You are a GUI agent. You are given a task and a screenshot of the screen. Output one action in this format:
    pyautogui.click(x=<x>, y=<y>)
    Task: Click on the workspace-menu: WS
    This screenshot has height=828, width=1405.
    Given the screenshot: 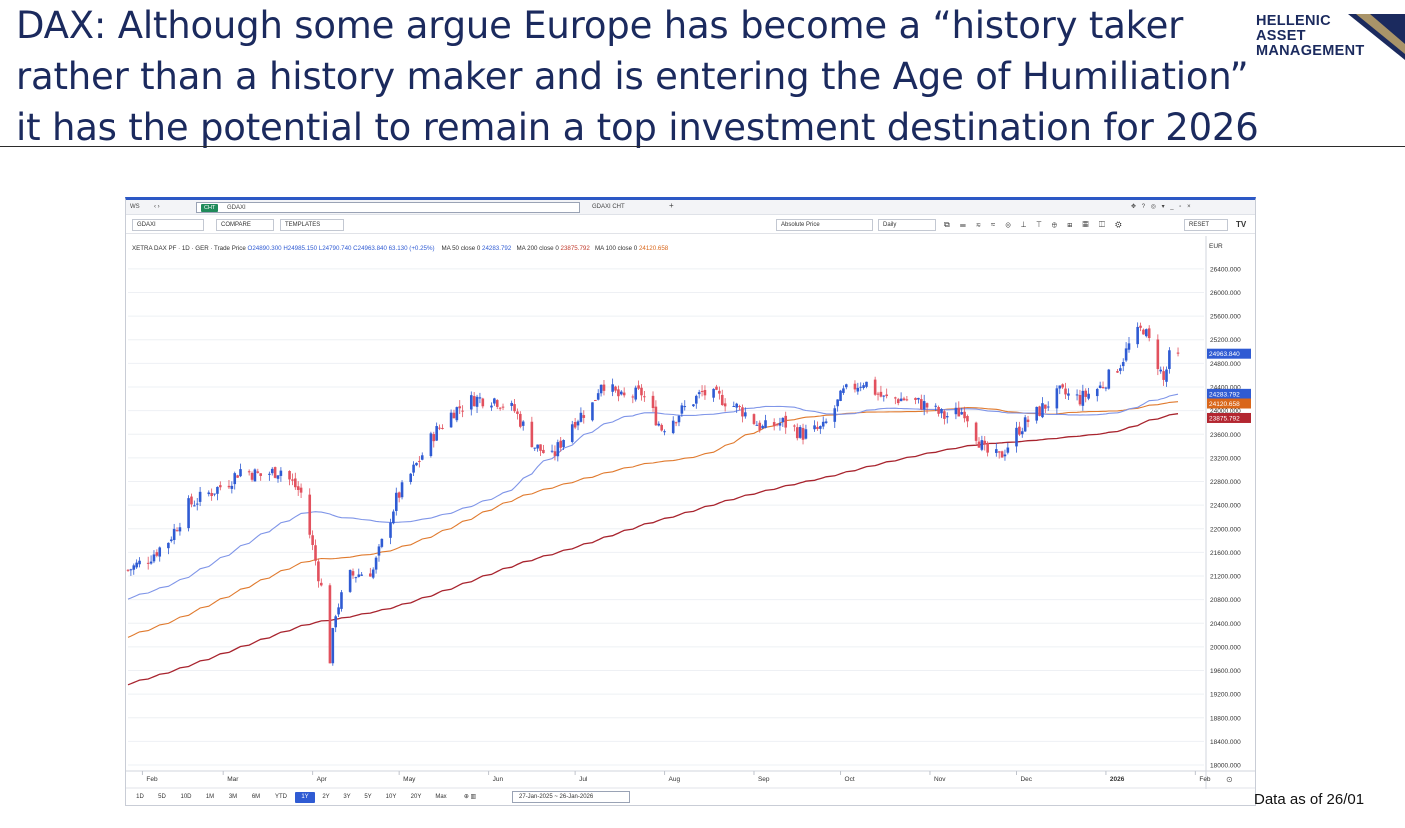 What is the action you would take?
    pyautogui.click(x=135, y=207)
    